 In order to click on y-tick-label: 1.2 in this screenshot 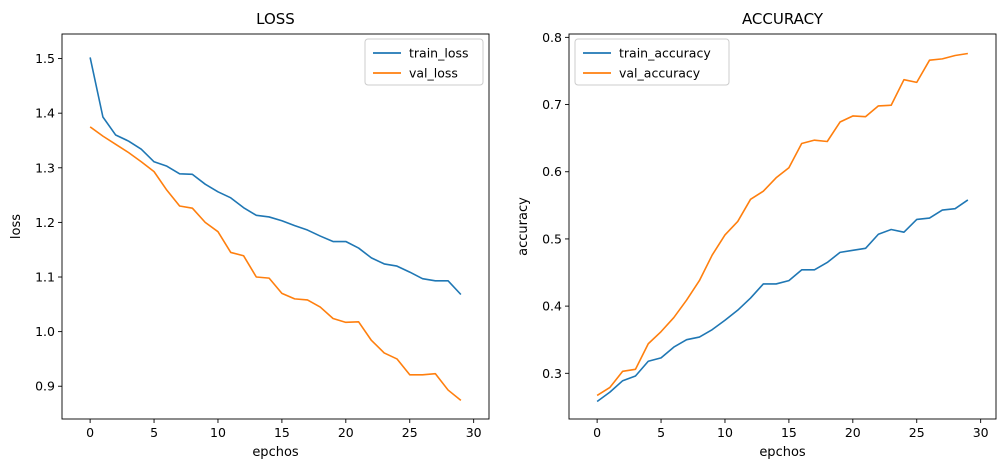, I will do `click(45, 222)`.